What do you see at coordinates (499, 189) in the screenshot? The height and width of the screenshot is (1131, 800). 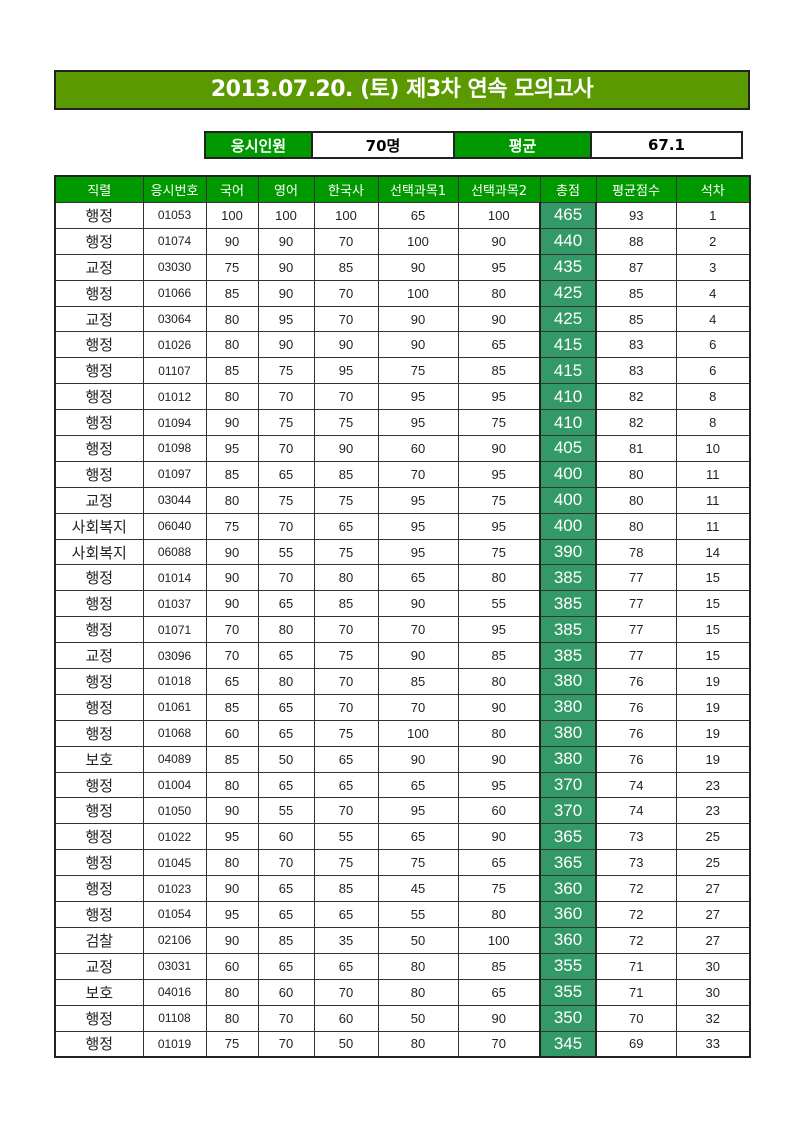 I see `header-elective-2: 선택과목2` at bounding box center [499, 189].